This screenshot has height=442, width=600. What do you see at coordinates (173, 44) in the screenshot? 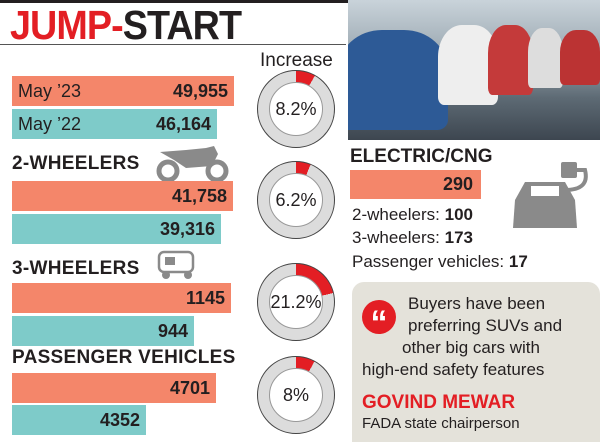
I see `divider` at bounding box center [173, 44].